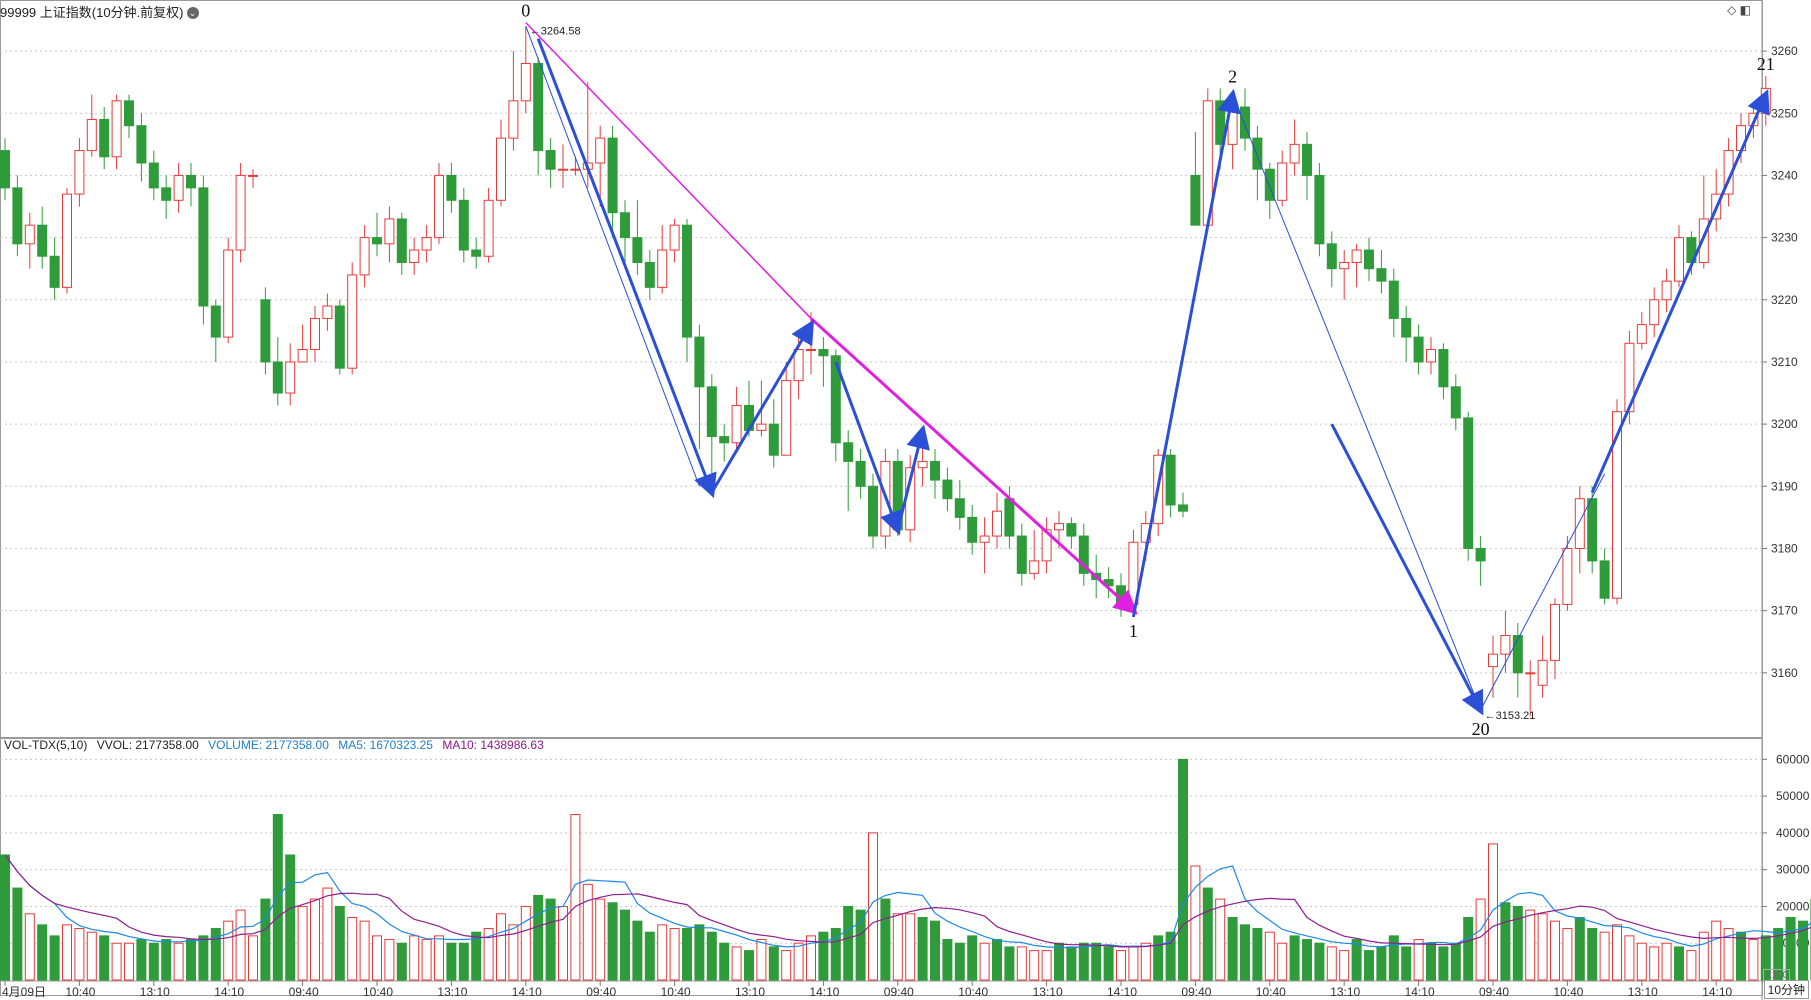 The height and width of the screenshot is (1000, 1811). I want to click on period-button: 10分钟, so click(1786, 989).